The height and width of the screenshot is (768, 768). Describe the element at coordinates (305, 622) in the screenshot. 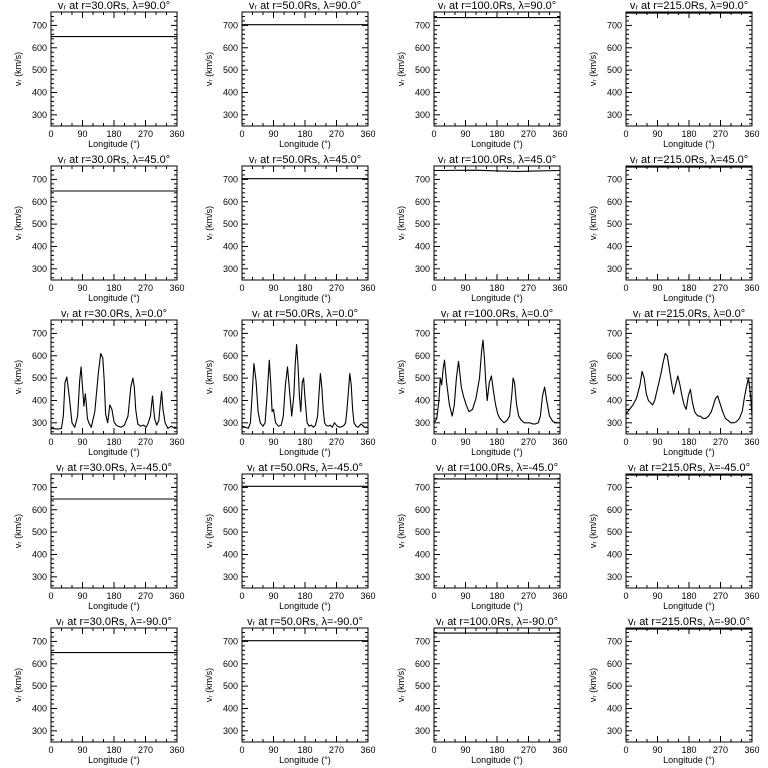

I see `chart-title: vᵣ at r=50.0Rs, λ=-90.0°` at that location.